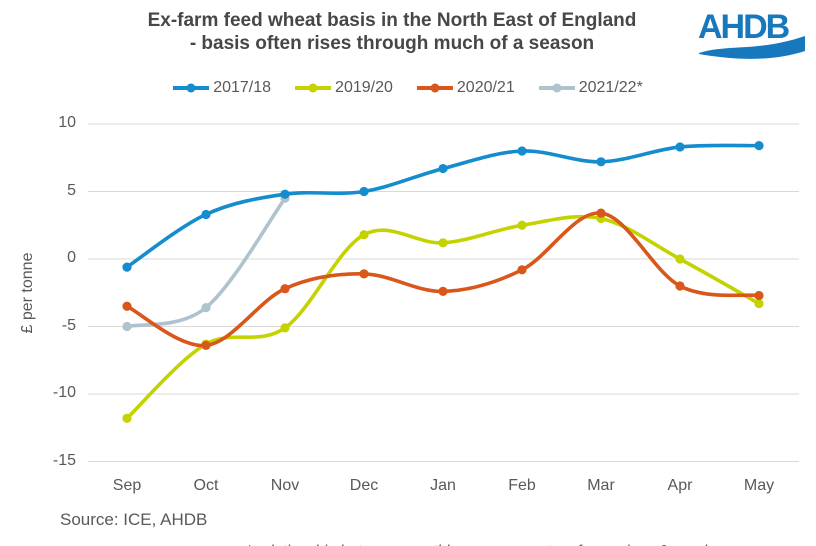  What do you see at coordinates (744, 27) in the screenshot?
I see `ahdb-logo-text: AHDB` at bounding box center [744, 27].